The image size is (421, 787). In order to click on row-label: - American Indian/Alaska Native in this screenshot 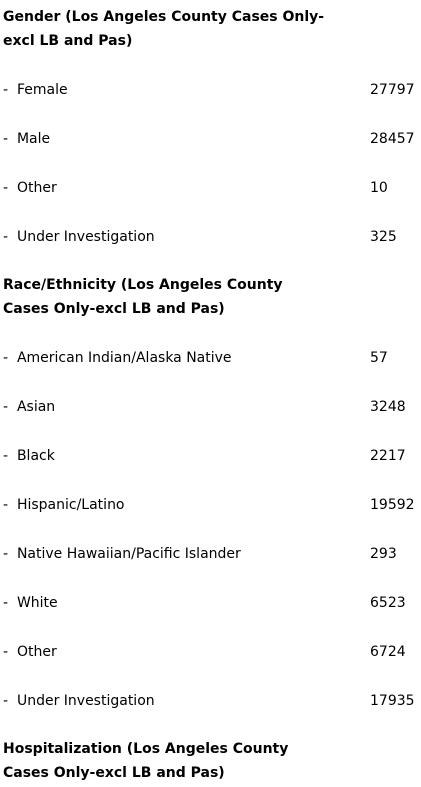, I will do `click(117, 358)`.